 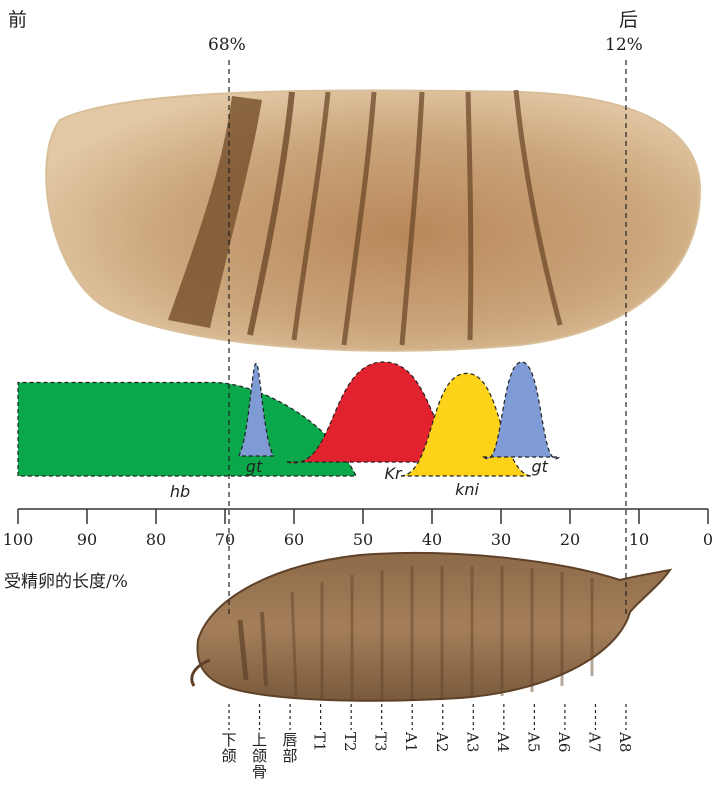 I want to click on x-tick-label: 70, so click(x=225, y=539).